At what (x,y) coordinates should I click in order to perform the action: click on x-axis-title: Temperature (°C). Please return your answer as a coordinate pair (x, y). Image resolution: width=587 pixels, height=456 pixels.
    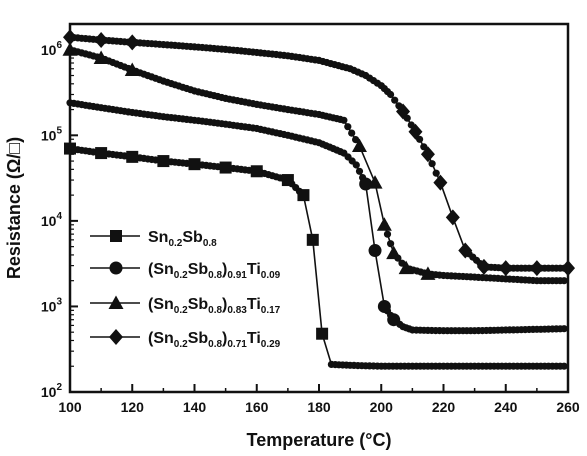
    Looking at the image, I should click on (319, 440).